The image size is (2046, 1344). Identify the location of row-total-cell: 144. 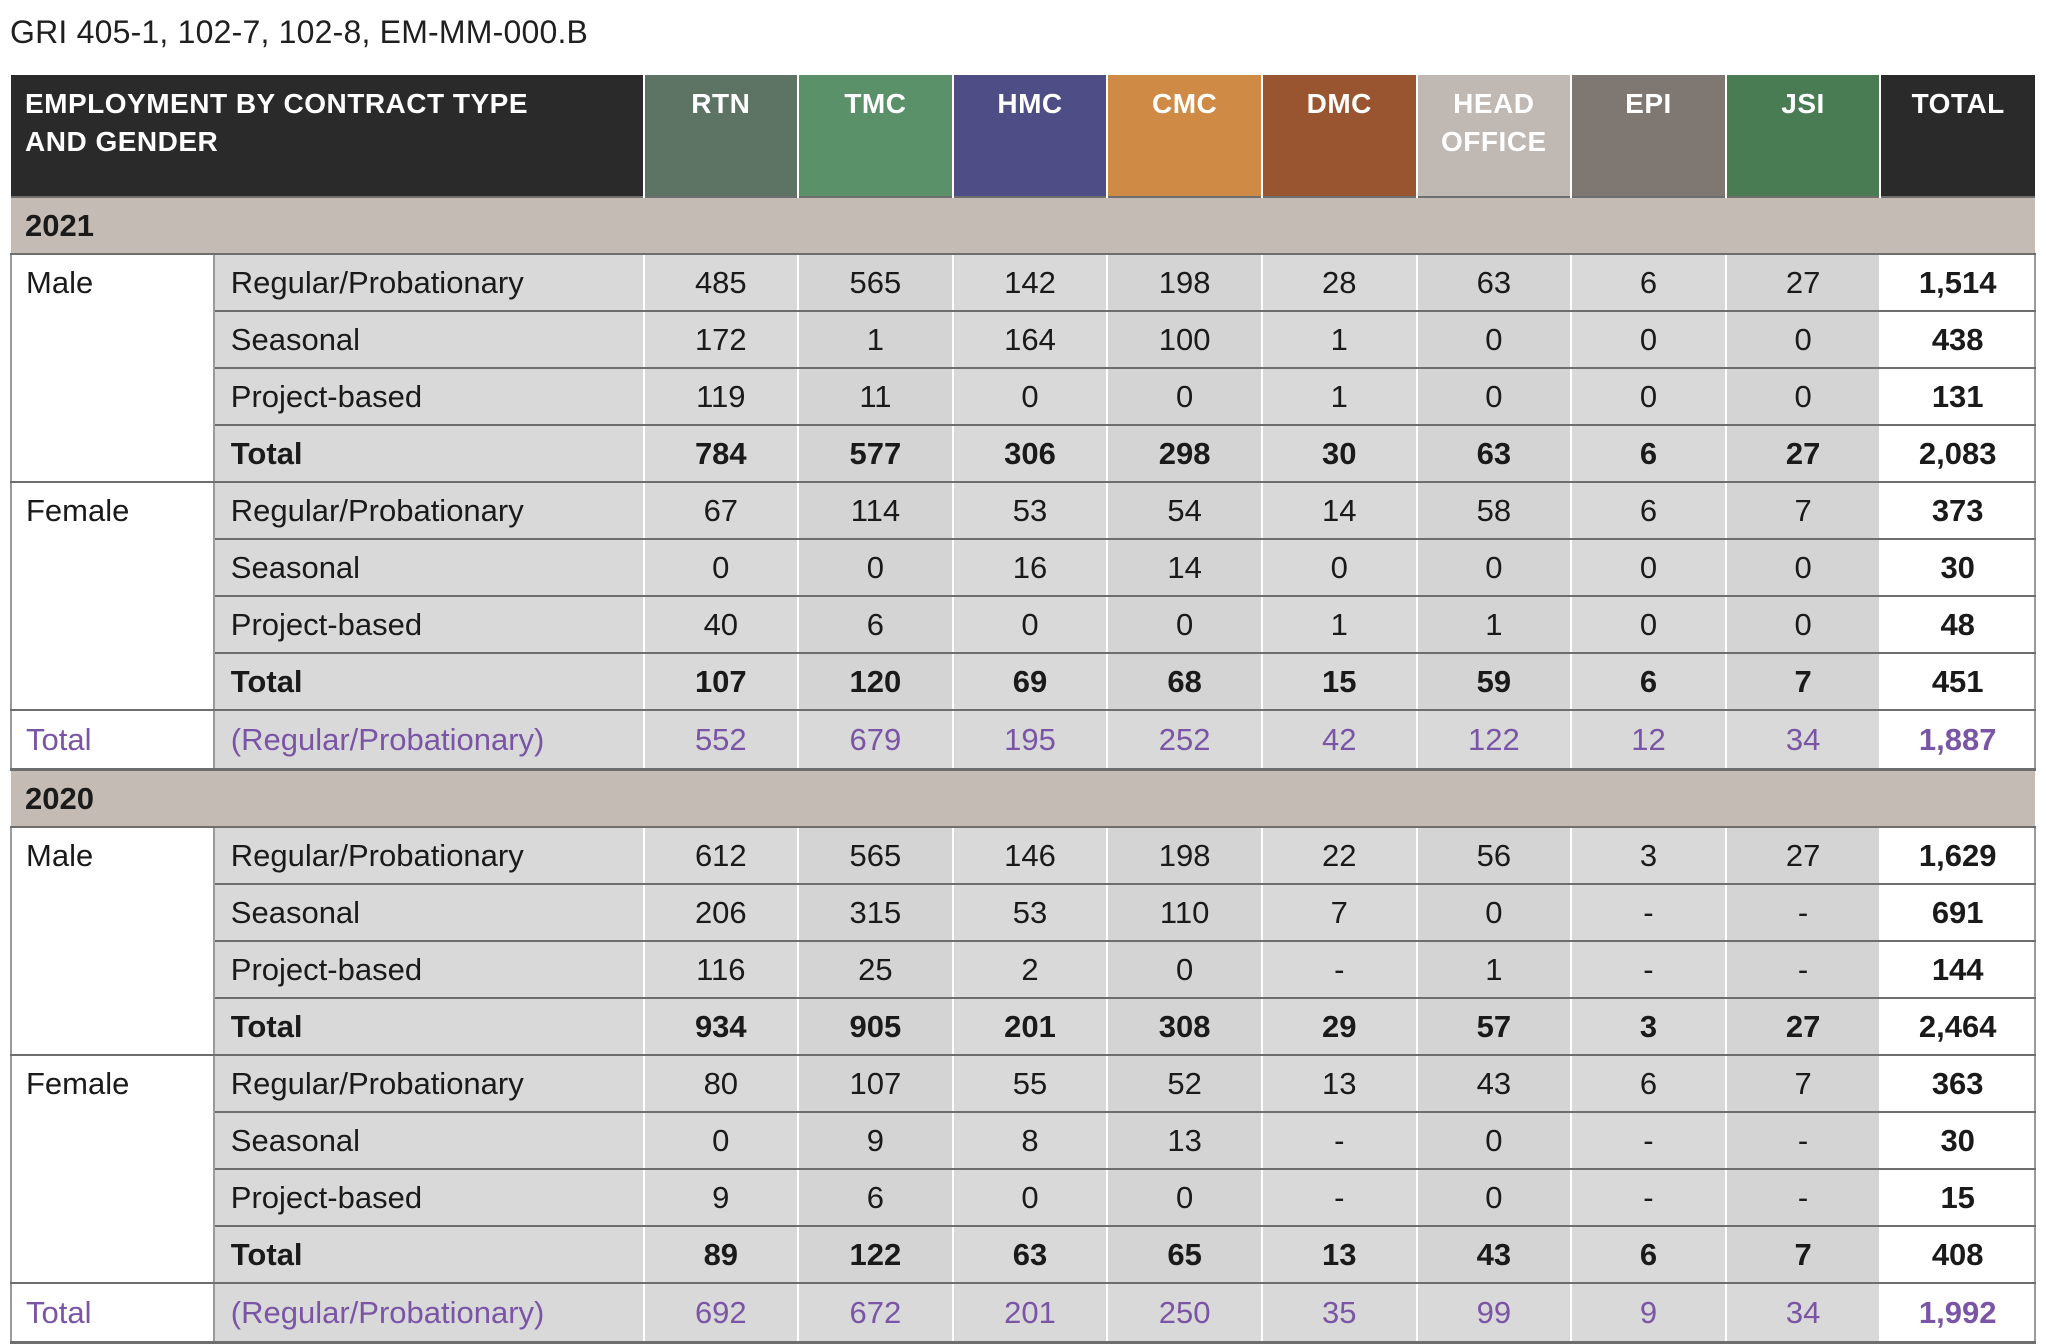
(1957, 970).